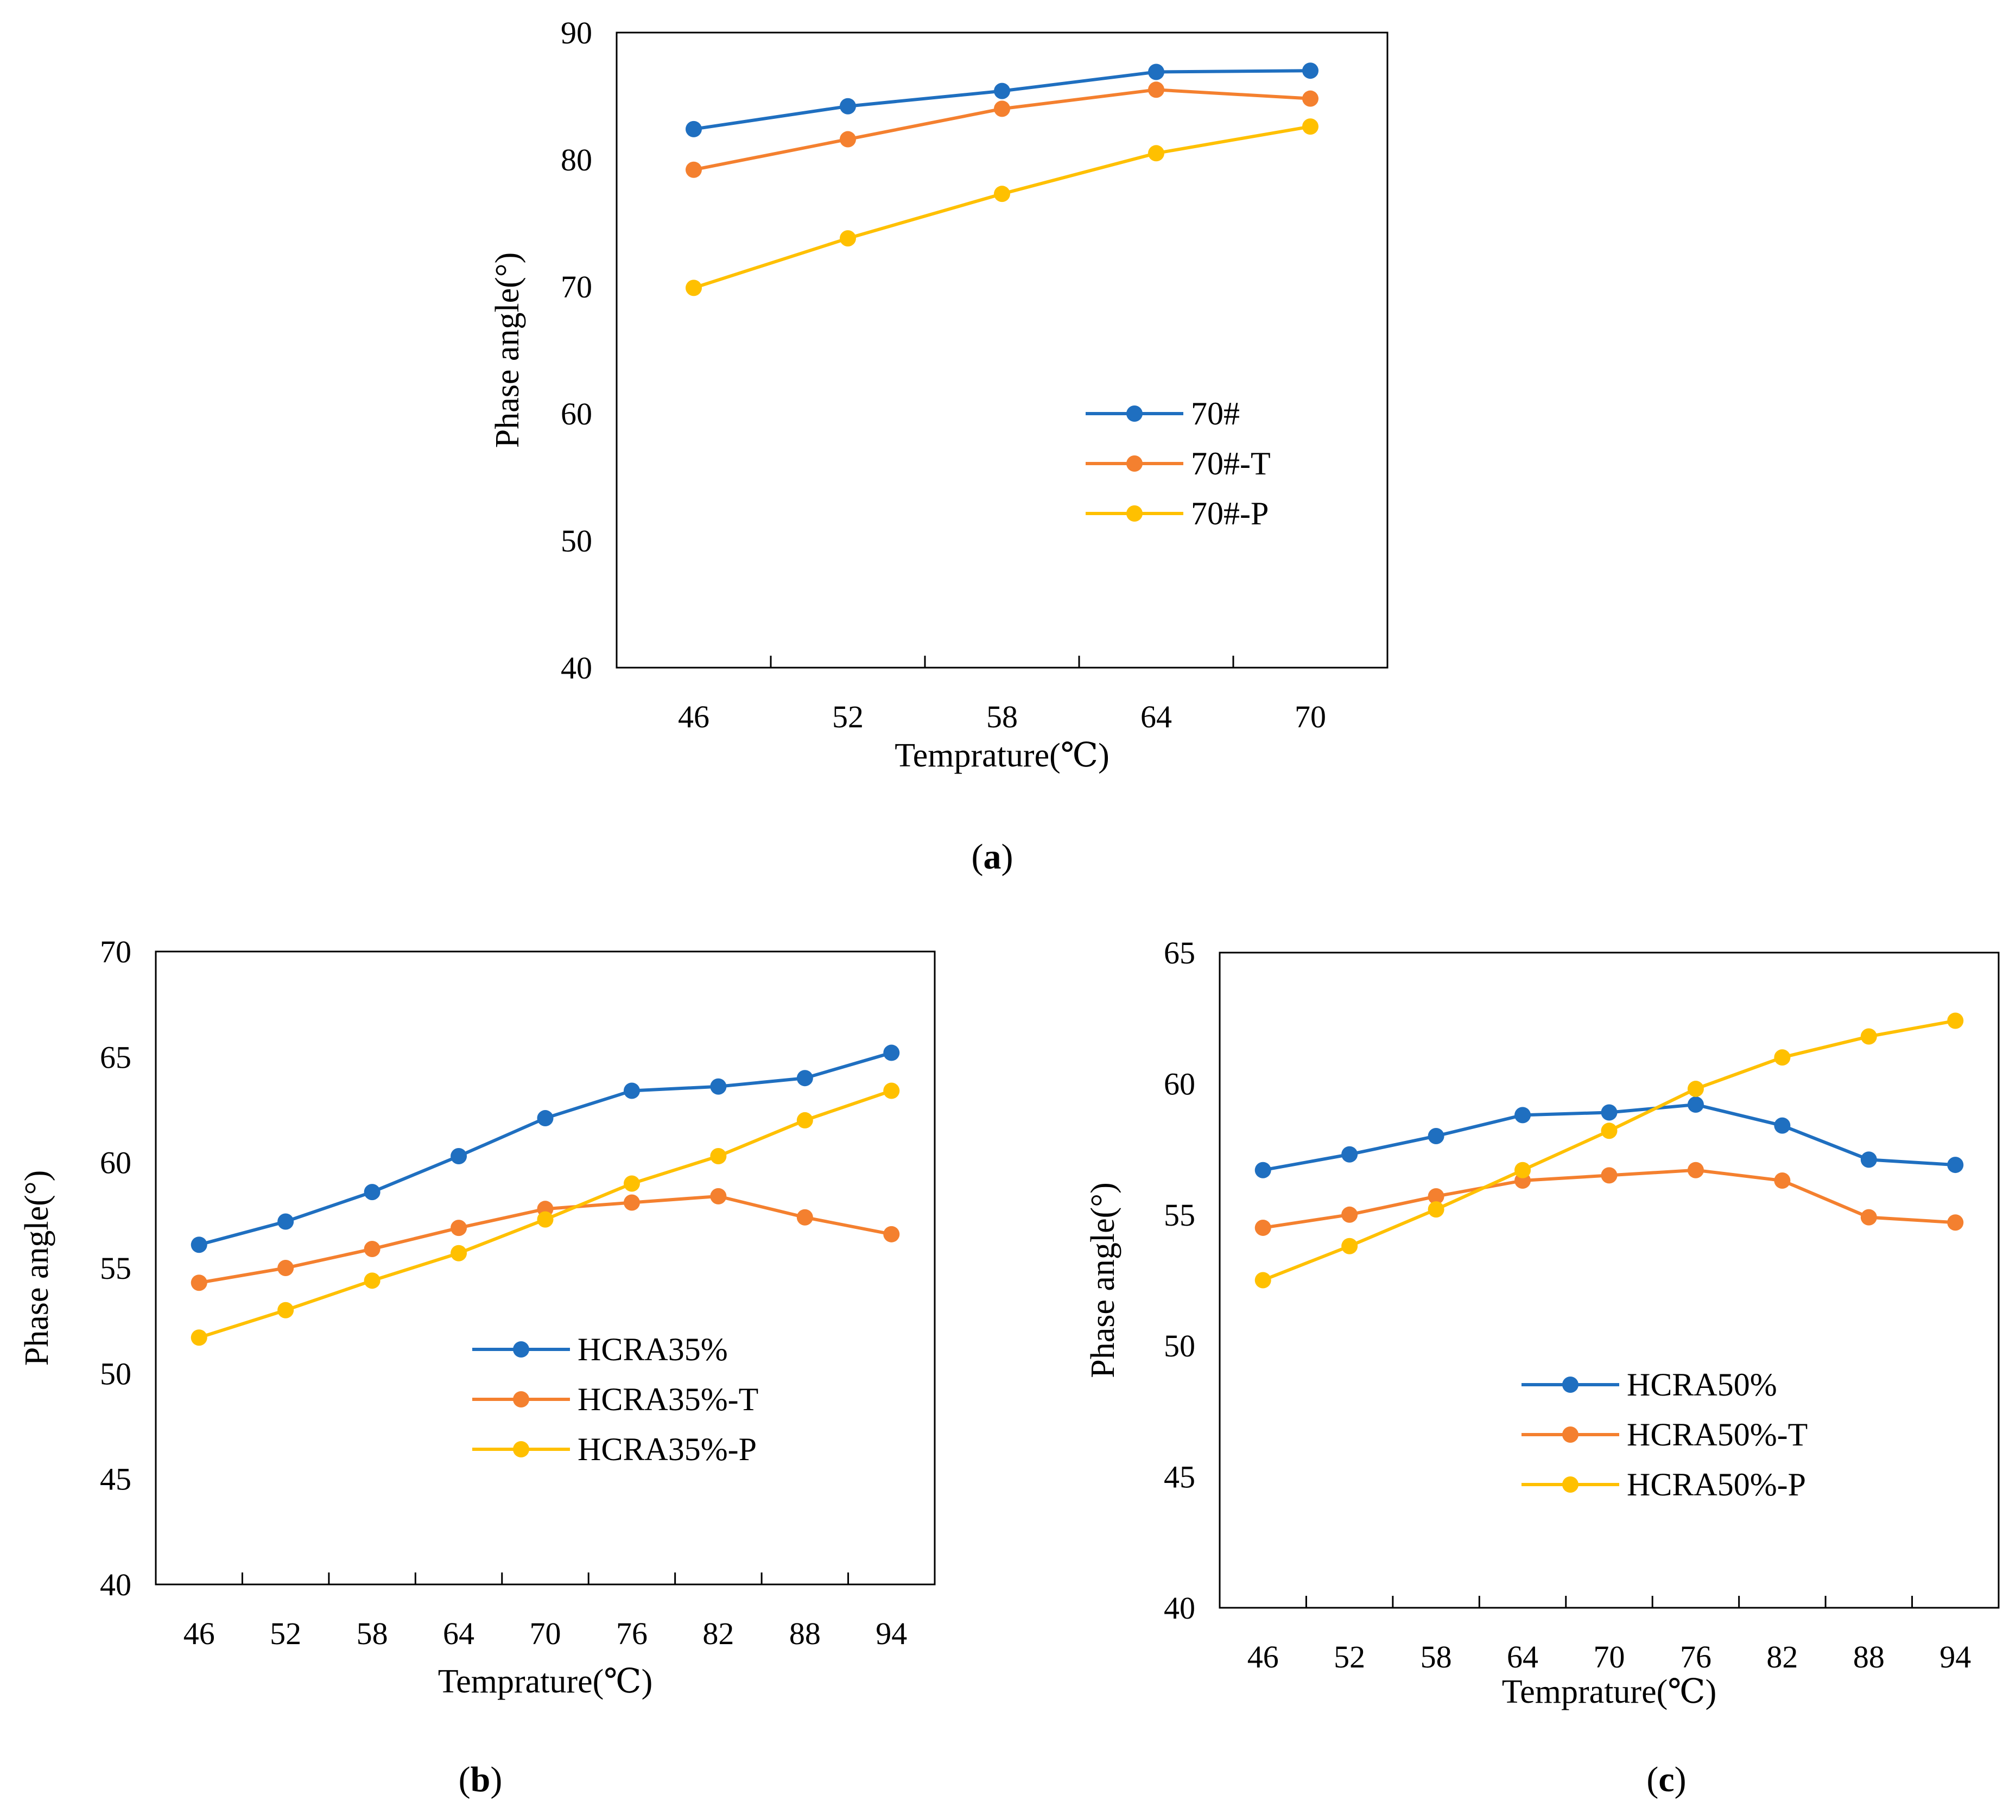 This screenshot has height=1820, width=2016. What do you see at coordinates (1002, 100) in the screenshot?
I see `series-line` at bounding box center [1002, 100].